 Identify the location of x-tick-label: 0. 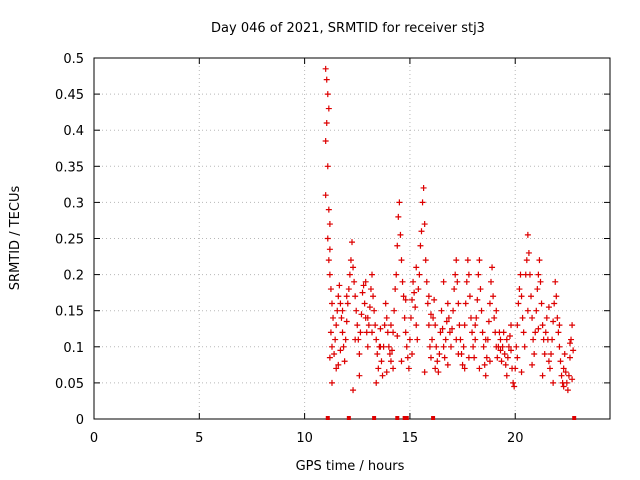
(94, 438).